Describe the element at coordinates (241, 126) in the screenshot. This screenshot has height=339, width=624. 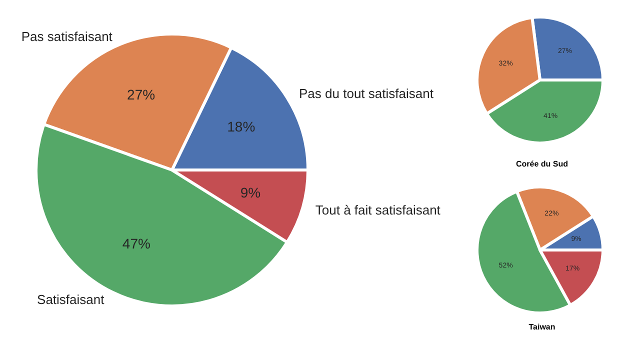
I see `data-label: 18%` at that location.